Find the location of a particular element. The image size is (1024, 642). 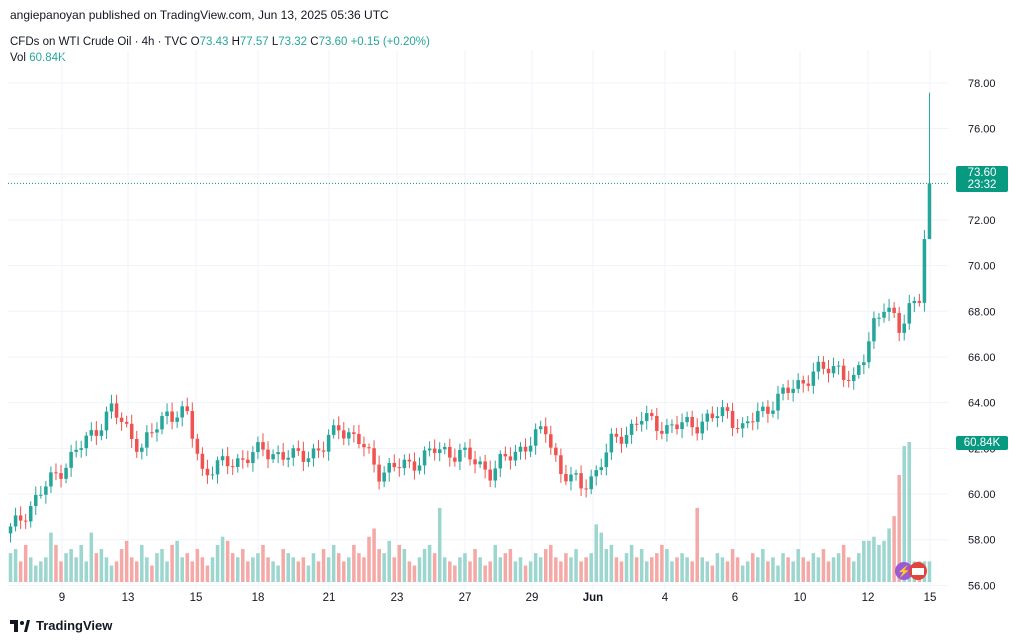

event-icons: ⚡ is located at coordinates (911, 571).